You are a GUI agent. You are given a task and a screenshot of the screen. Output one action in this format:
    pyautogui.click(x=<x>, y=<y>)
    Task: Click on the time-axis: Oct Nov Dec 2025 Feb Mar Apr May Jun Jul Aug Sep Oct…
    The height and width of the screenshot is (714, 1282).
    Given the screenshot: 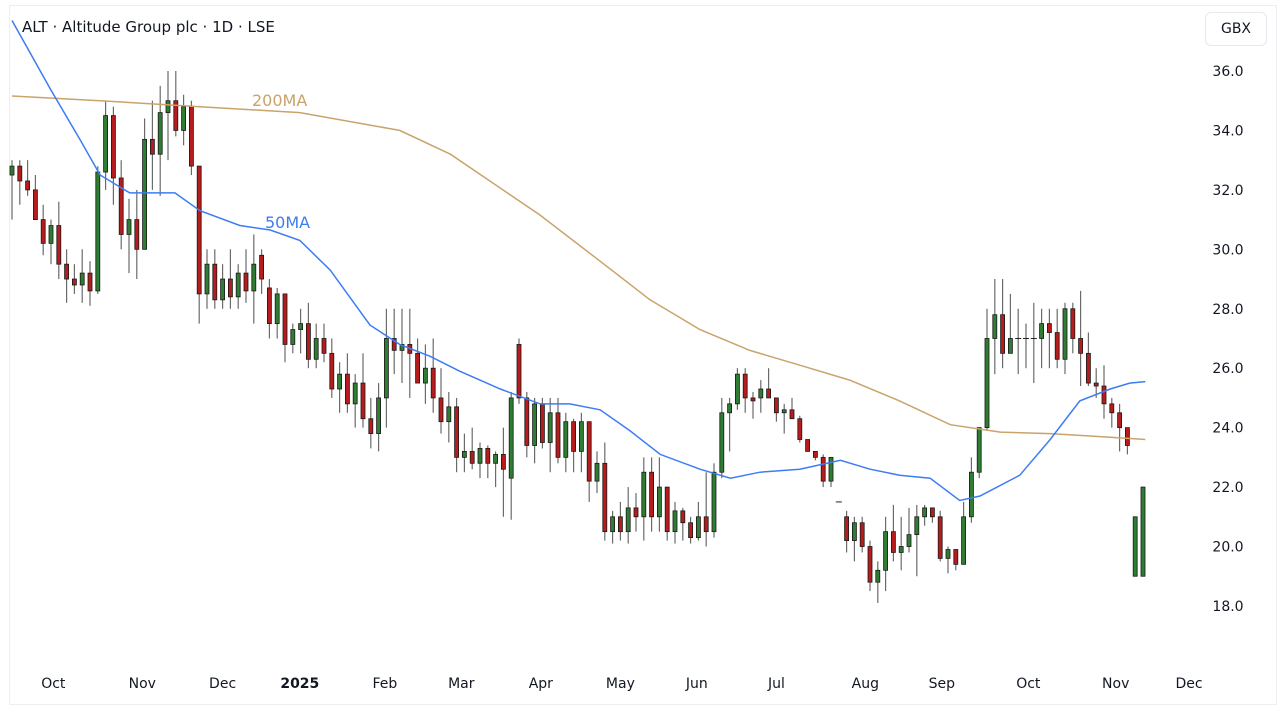 What is the action you would take?
    pyautogui.click(x=621, y=684)
    